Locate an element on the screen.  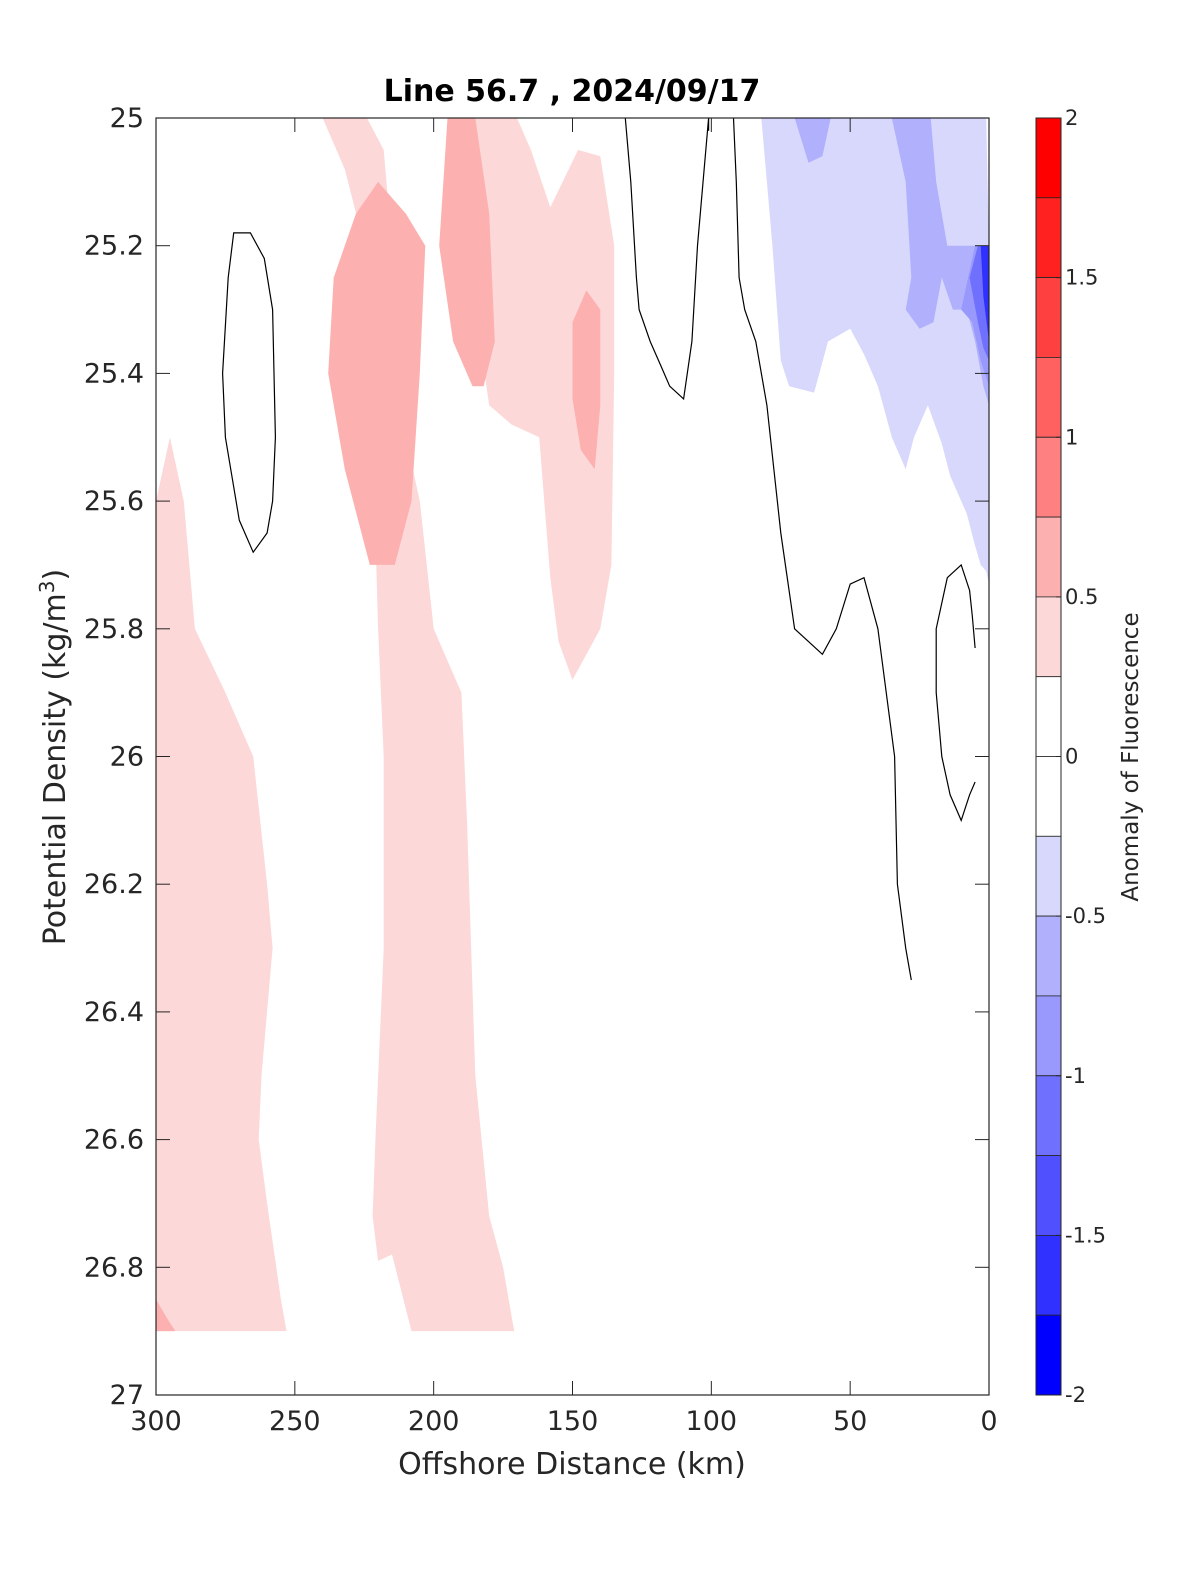
y-axis-label-superscript: 3 is located at coordinates (47, 586).